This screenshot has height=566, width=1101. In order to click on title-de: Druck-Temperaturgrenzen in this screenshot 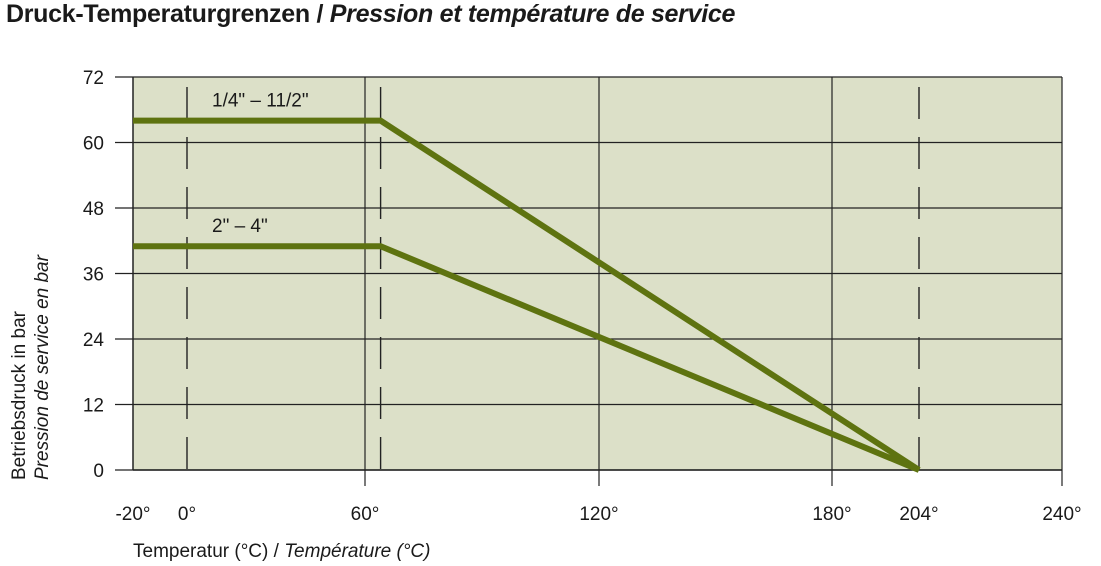, I will do `click(158, 14)`.